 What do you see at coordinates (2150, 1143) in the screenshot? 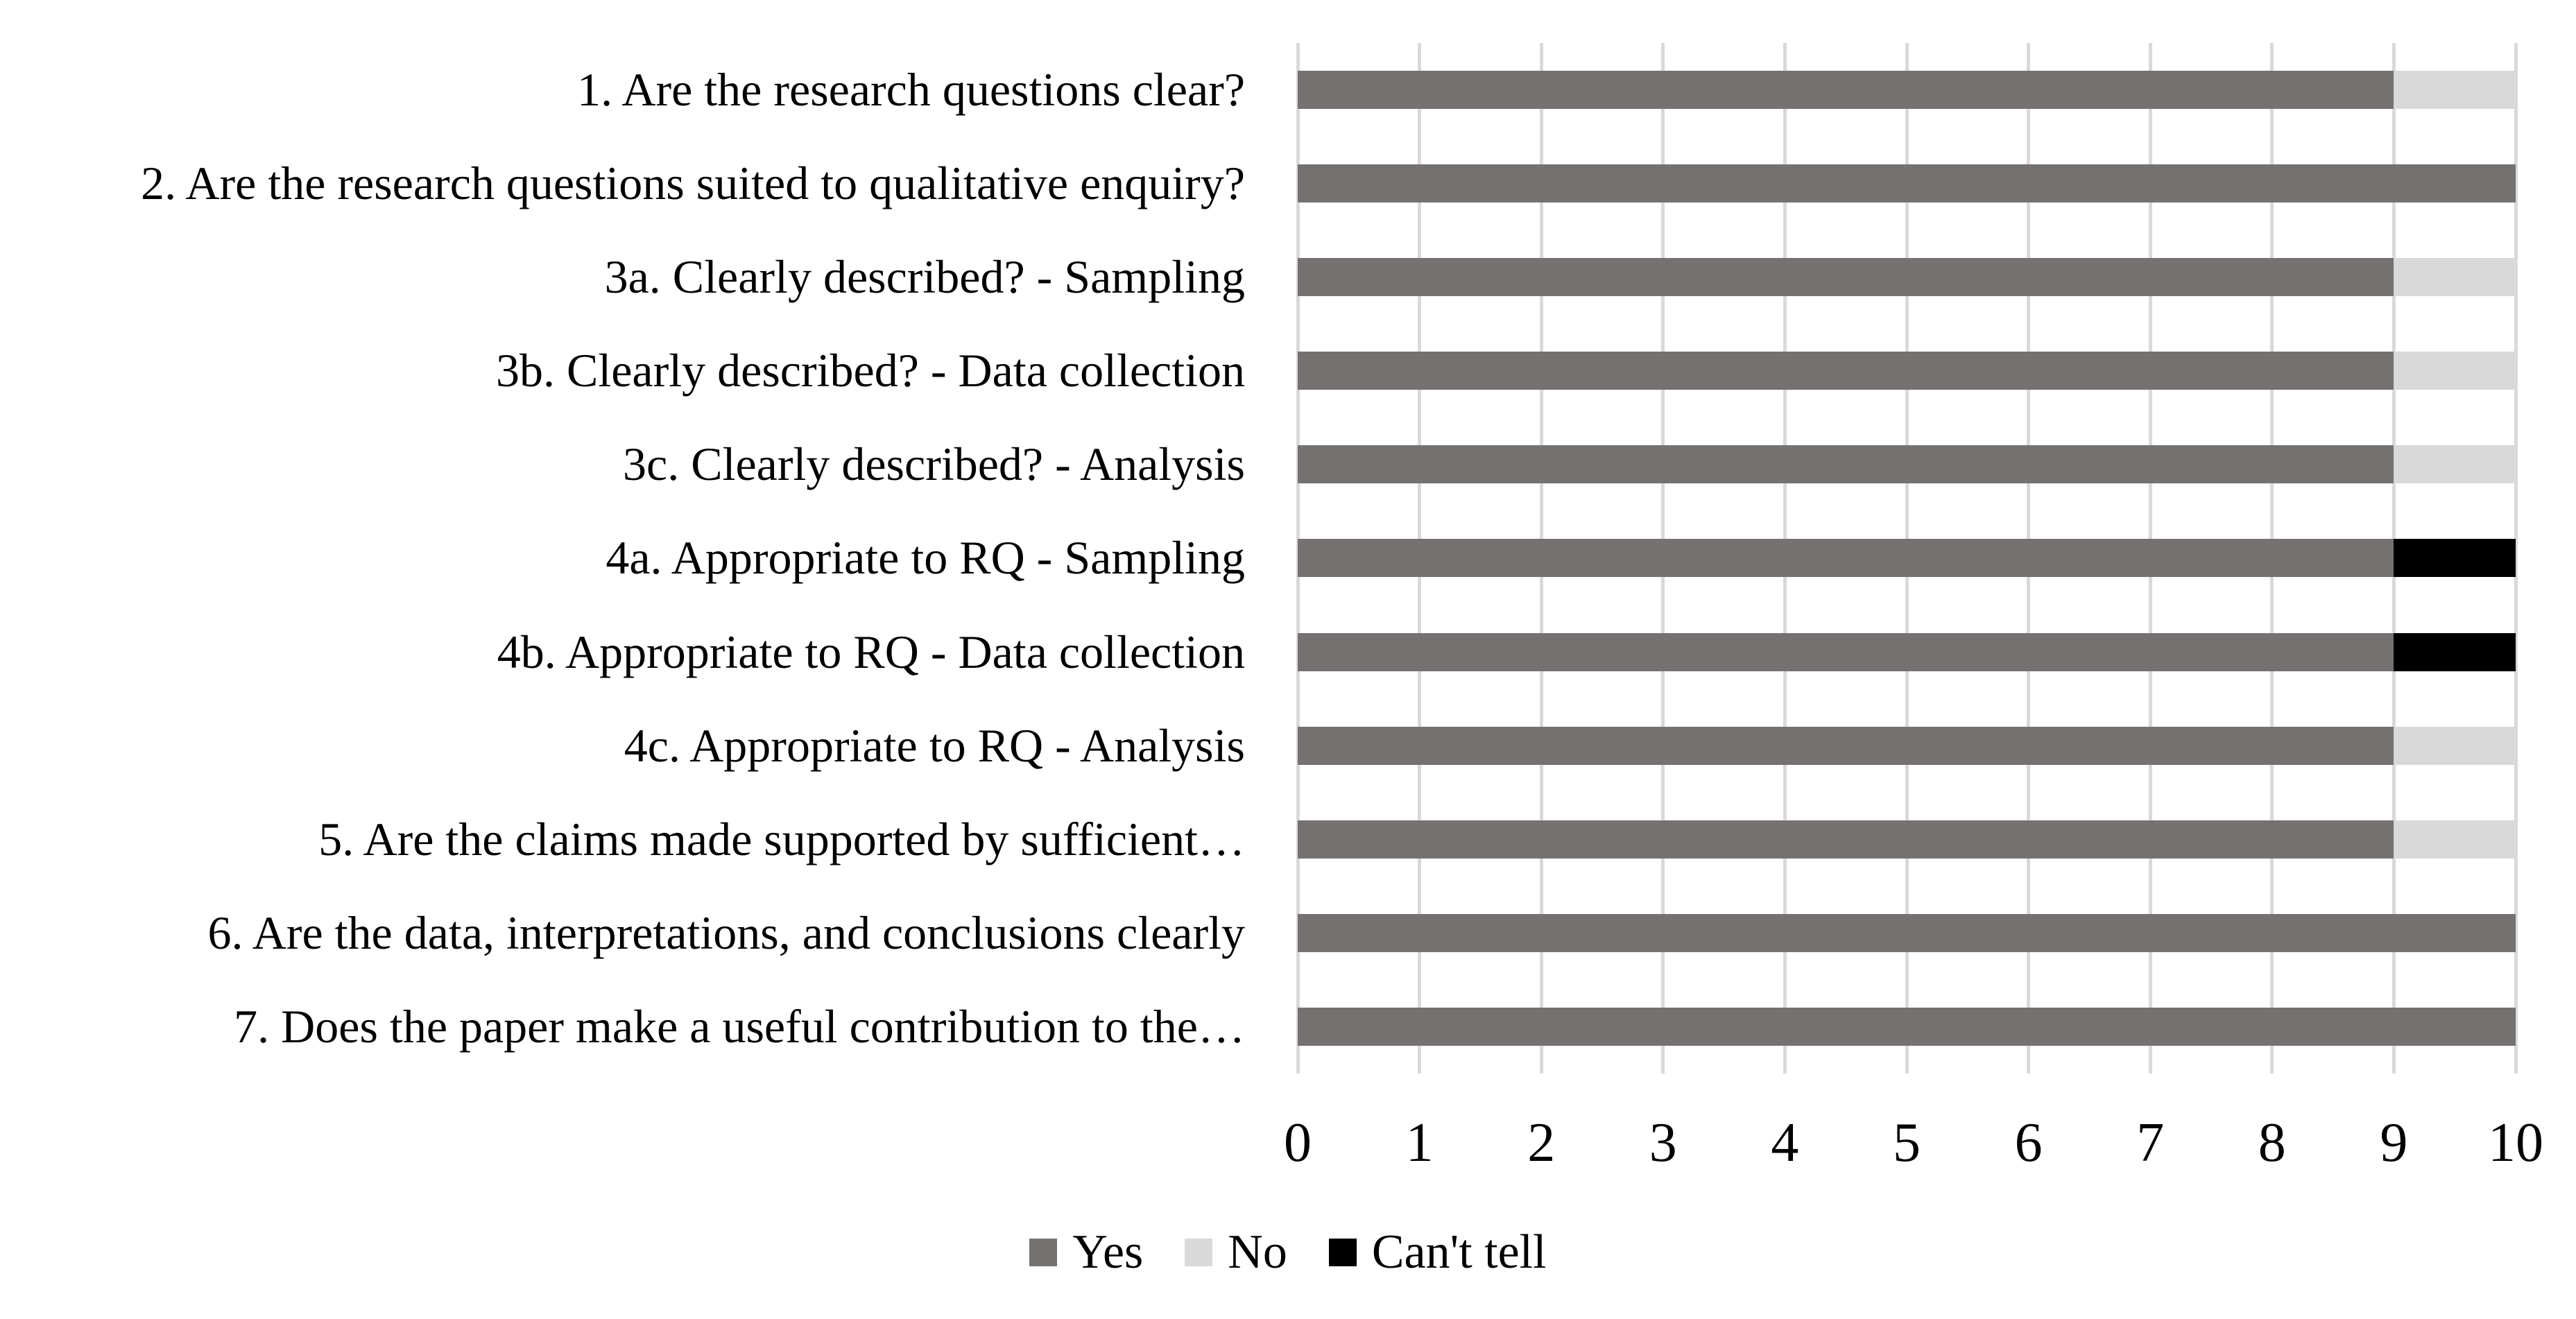
I see `x-tick-label: 7` at bounding box center [2150, 1143].